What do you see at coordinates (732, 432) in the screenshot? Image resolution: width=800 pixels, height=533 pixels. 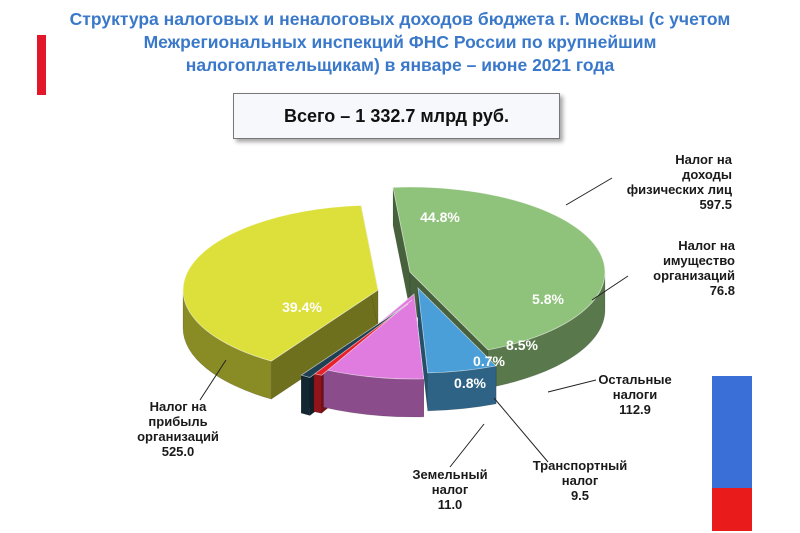 I see `flag-blue-stripe` at bounding box center [732, 432].